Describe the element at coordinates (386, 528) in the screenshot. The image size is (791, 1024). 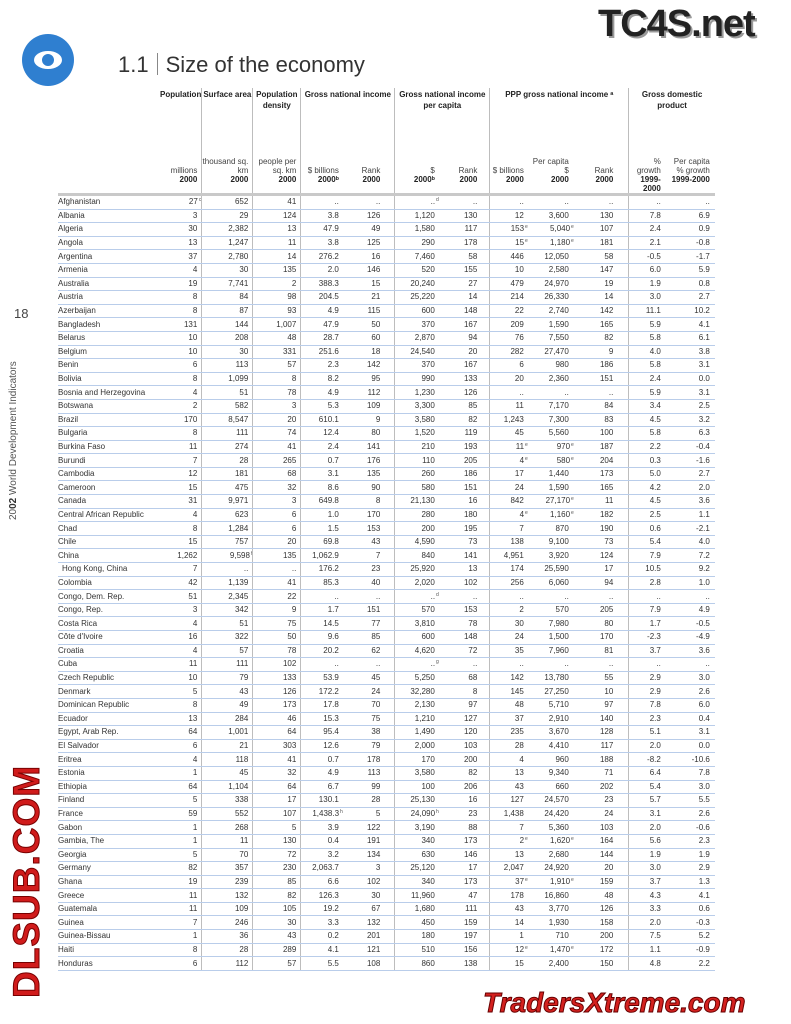
I see `table-row: Chad 8 1,284 6 1.5 153 200 195 7 870 190 0.6 -2.1` at that location.